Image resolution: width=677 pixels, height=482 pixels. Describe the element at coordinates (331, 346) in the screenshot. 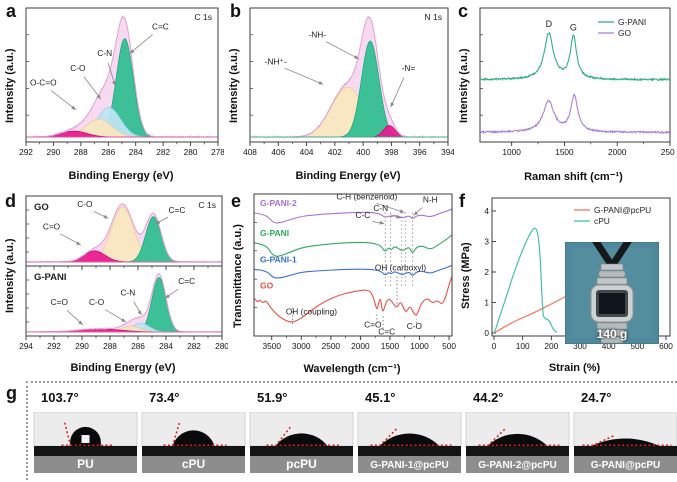

I see `svg-text: 2500` at that location.